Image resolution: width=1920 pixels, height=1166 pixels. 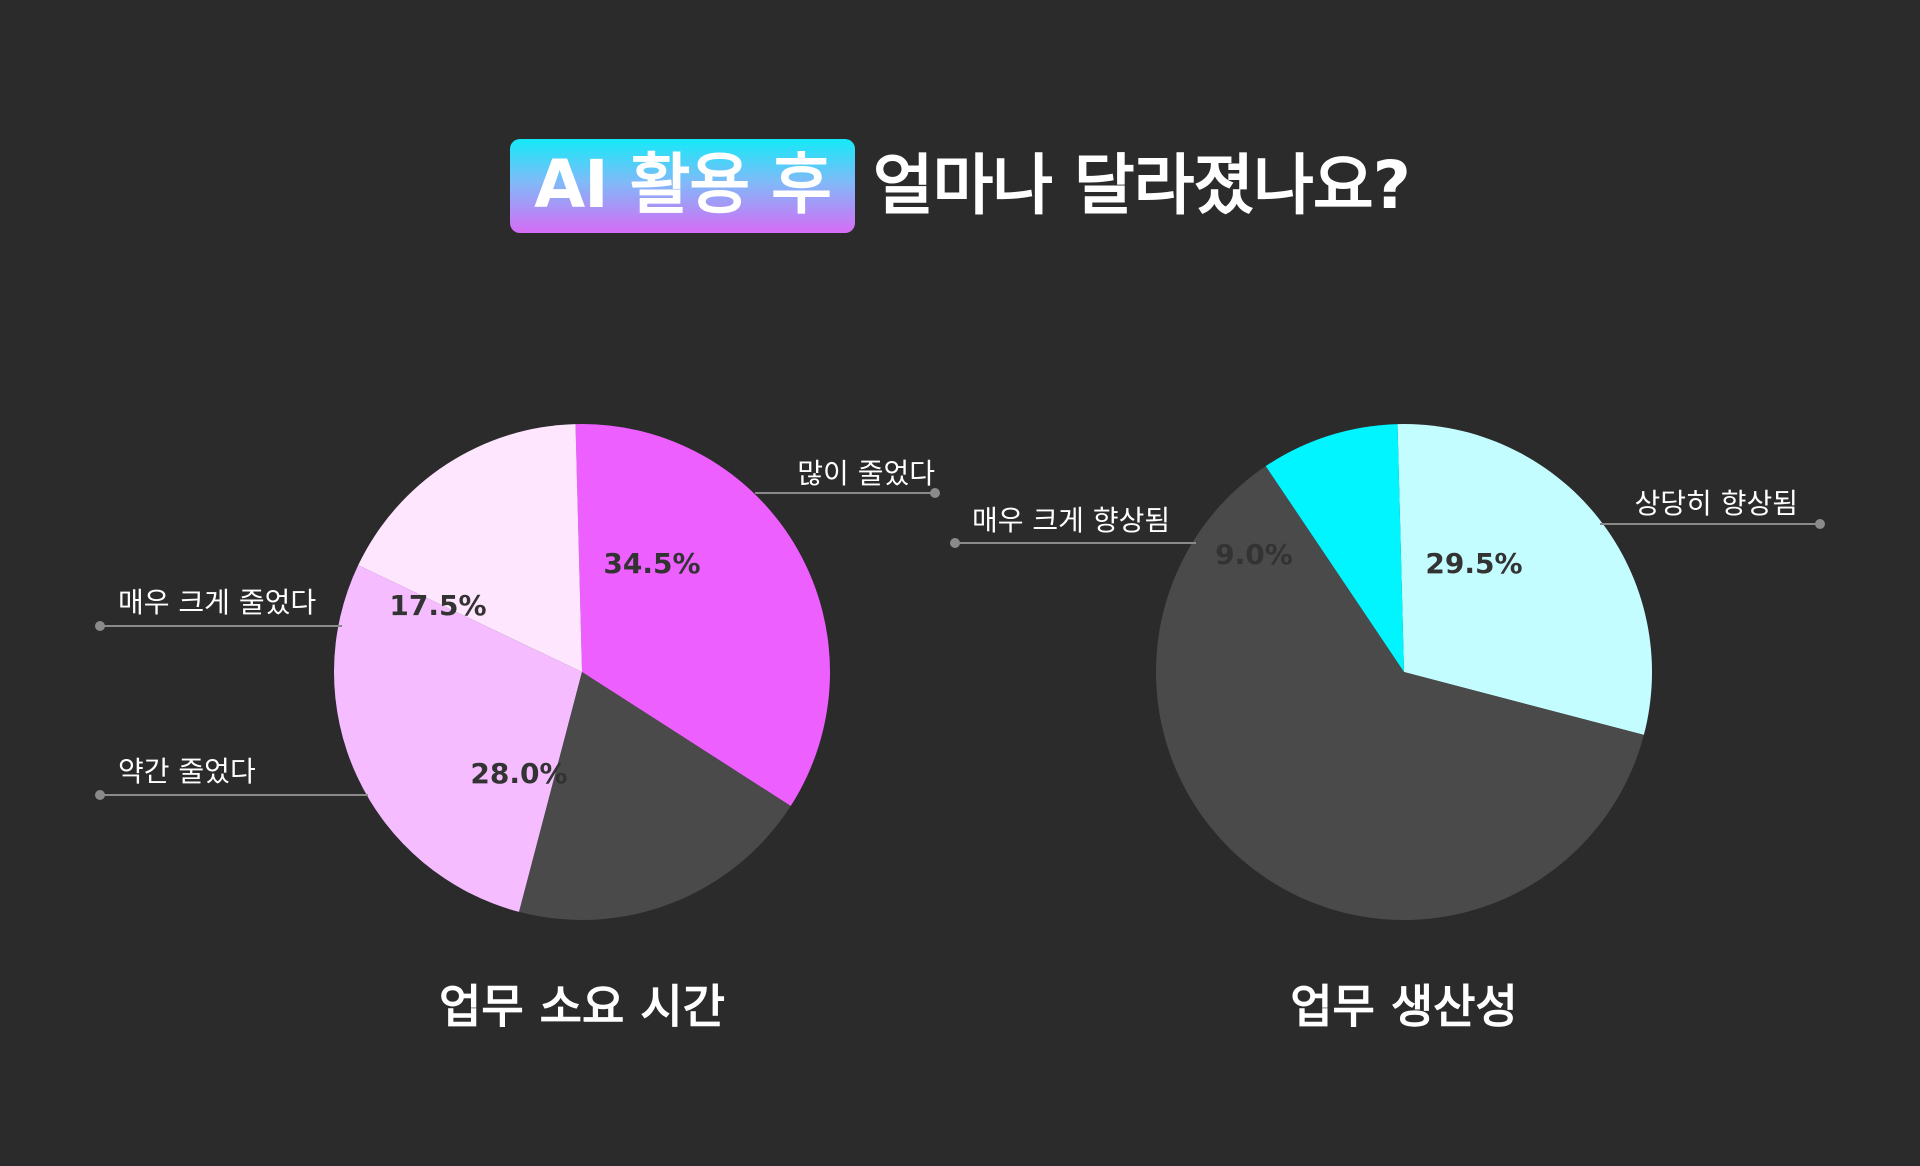 I want to click on slice-value-label: 28.0%, so click(x=518, y=773).